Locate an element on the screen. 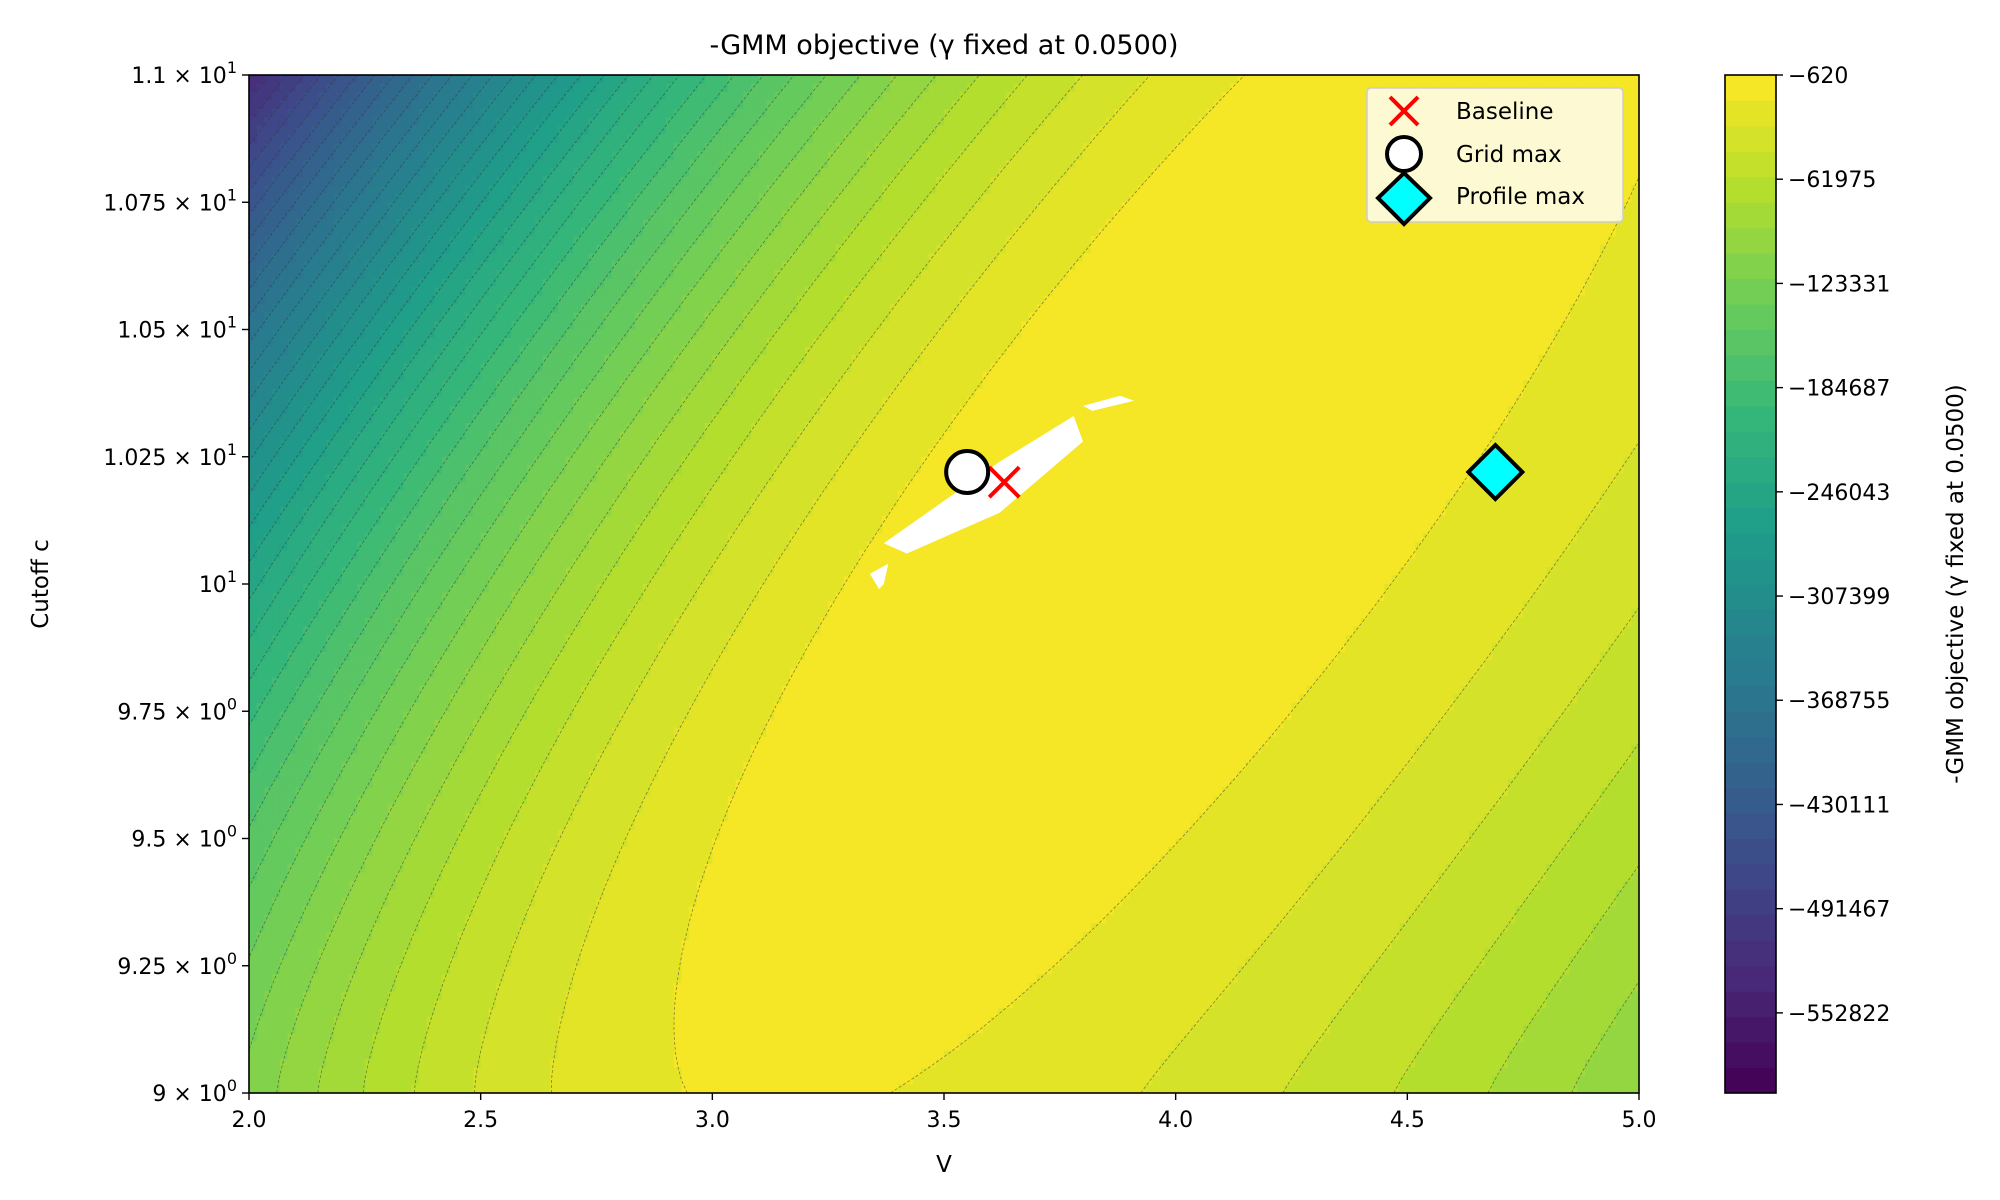 The image size is (2000, 1200). y-tick-label: 9 × 100 is located at coordinates (194, 1091).